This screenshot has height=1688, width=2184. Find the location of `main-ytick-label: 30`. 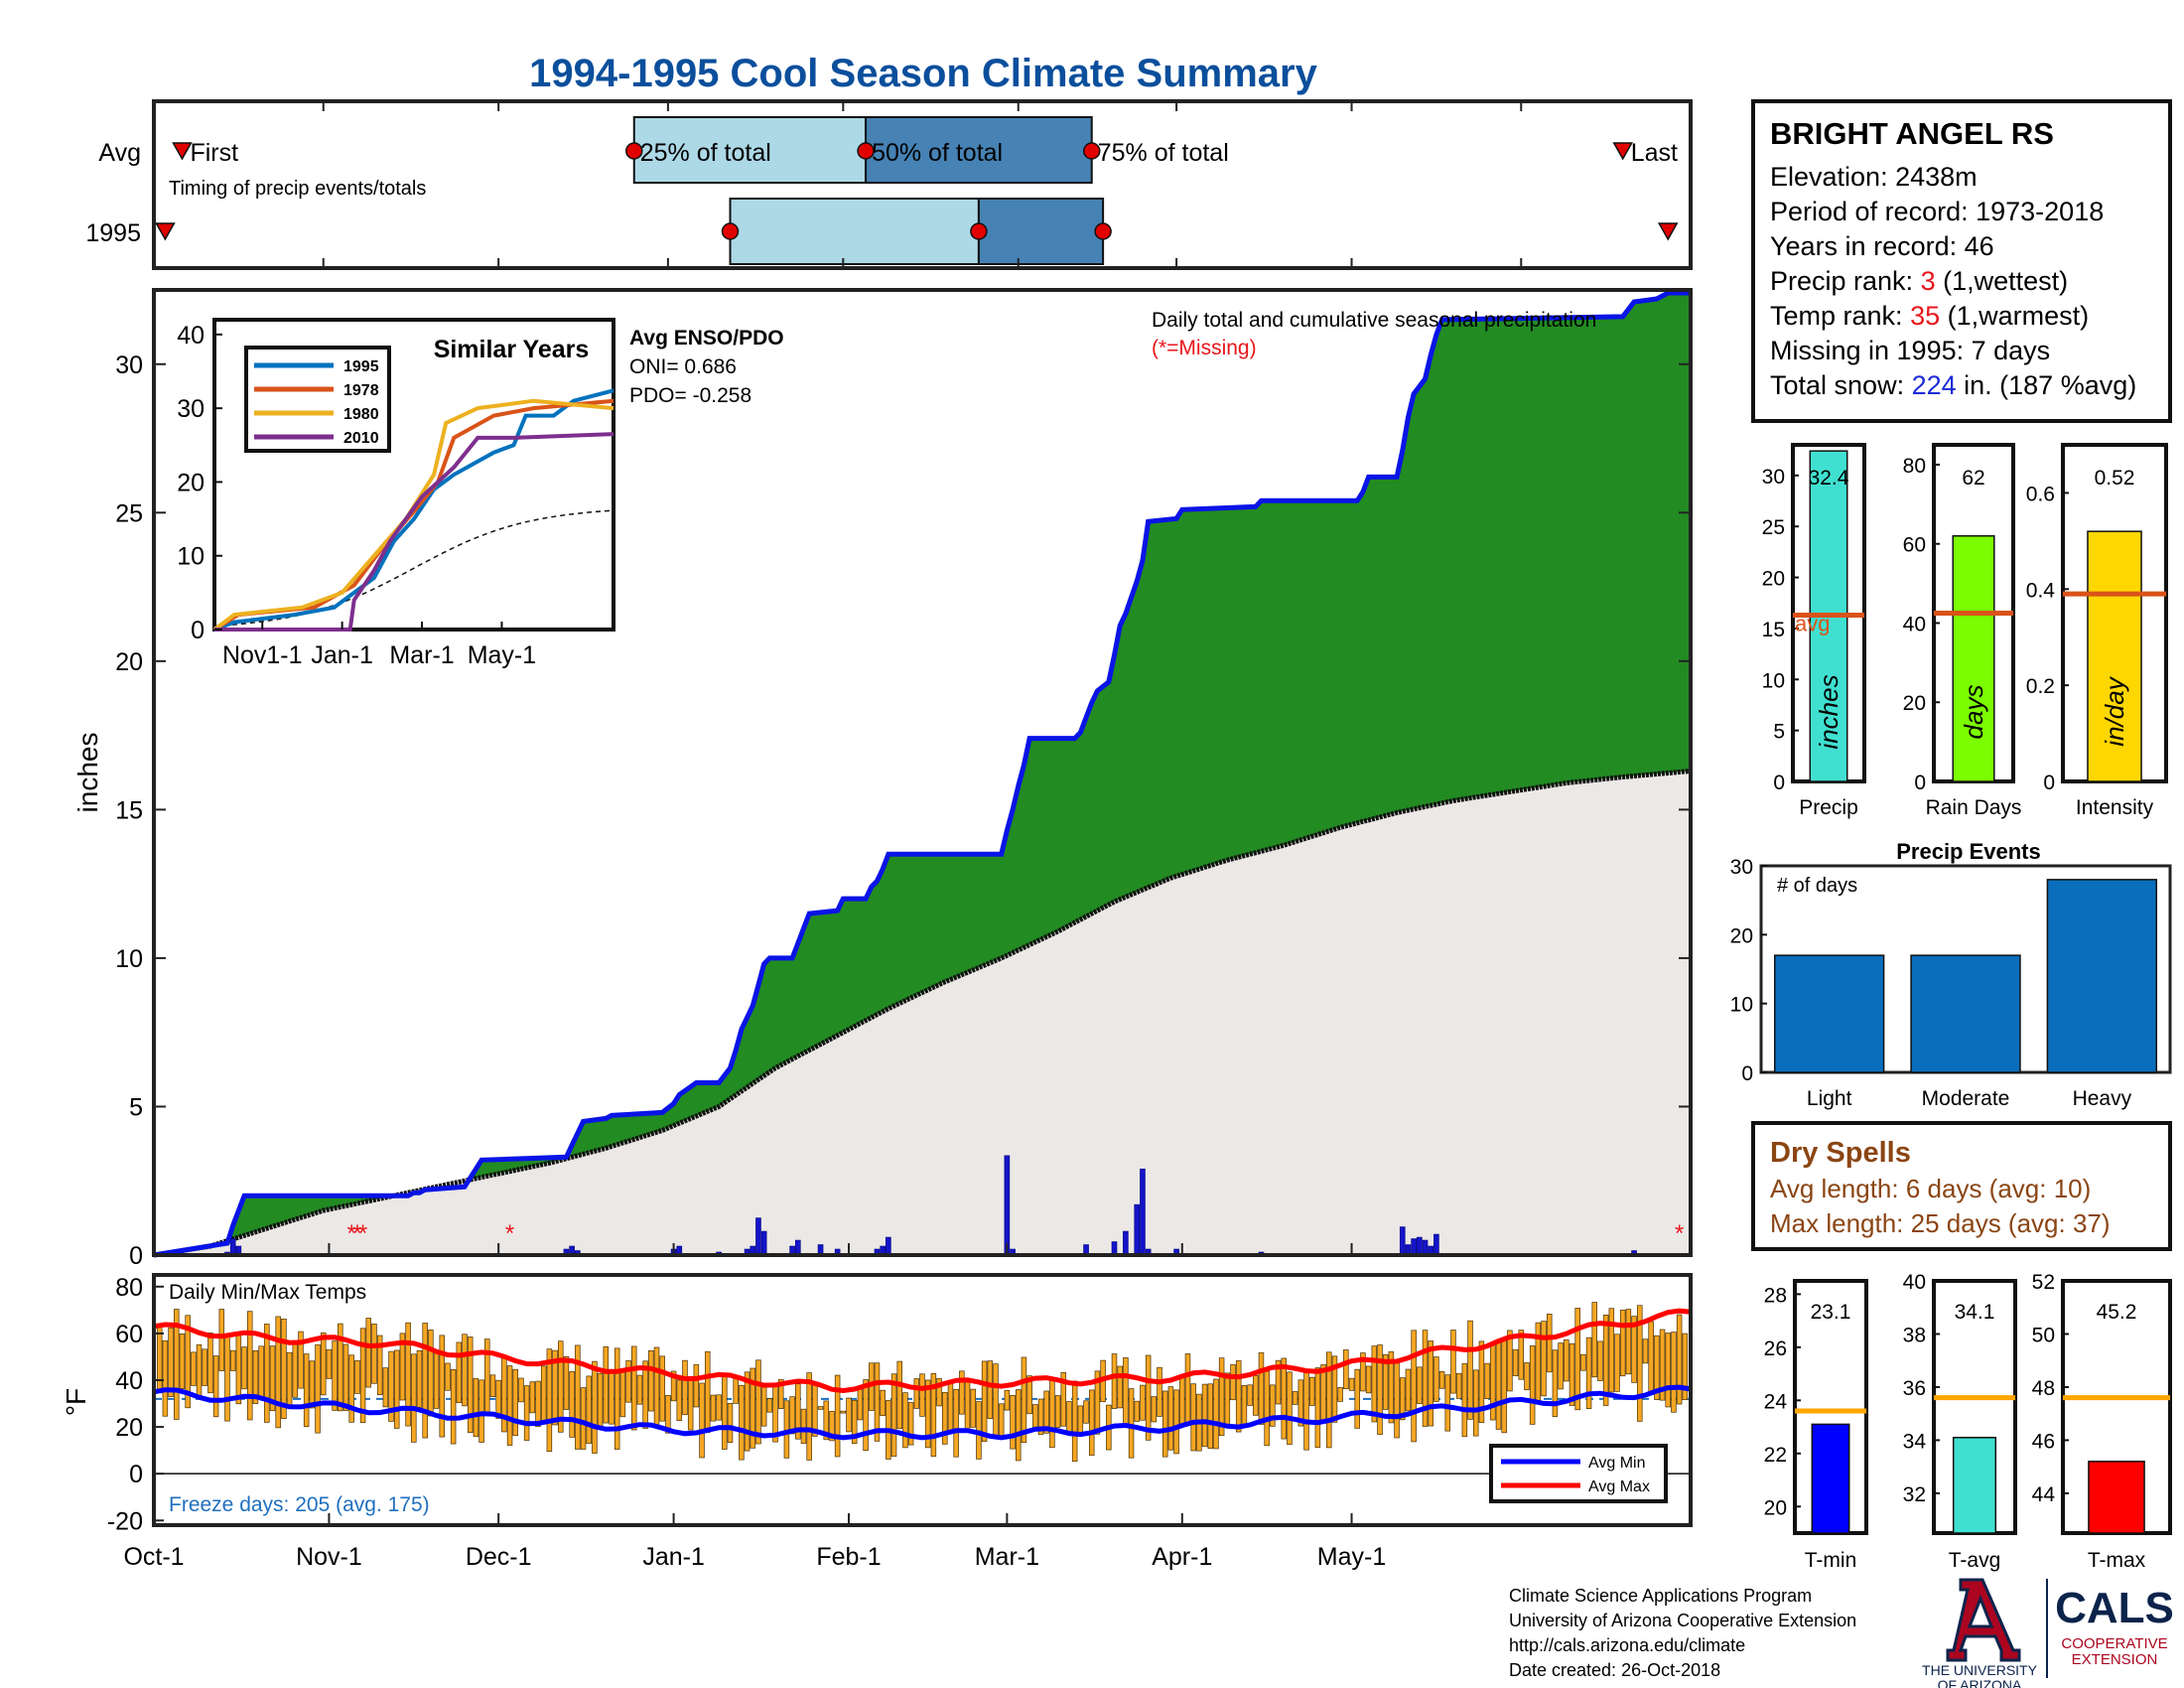

main-ytick-label: 30 is located at coordinates (129, 365).